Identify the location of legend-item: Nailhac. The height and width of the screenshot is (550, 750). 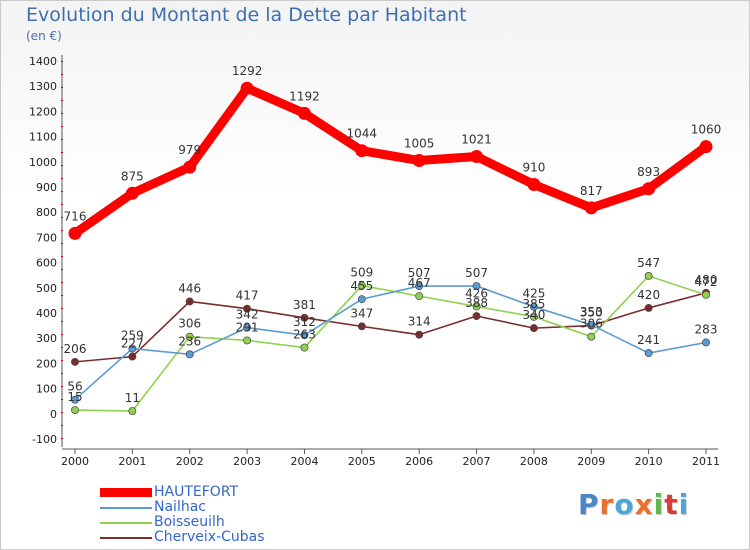
(153, 507).